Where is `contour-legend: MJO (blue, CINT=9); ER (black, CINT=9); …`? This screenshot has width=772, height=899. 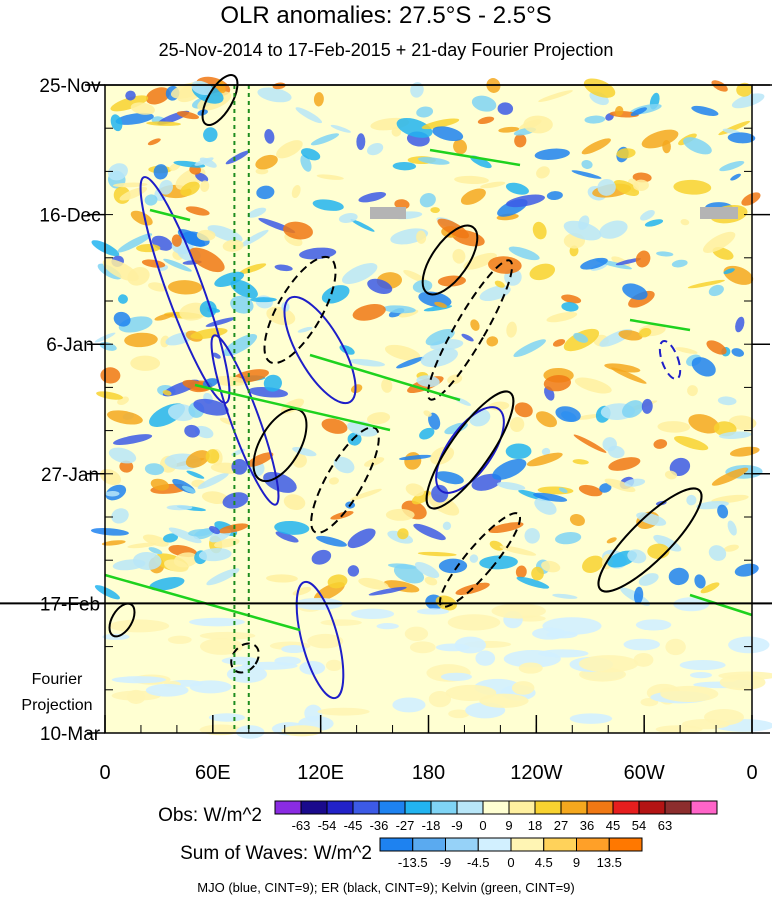 contour-legend: MJO (blue, CINT=9); ER (black, CINT=9); … is located at coordinates (386, 887).